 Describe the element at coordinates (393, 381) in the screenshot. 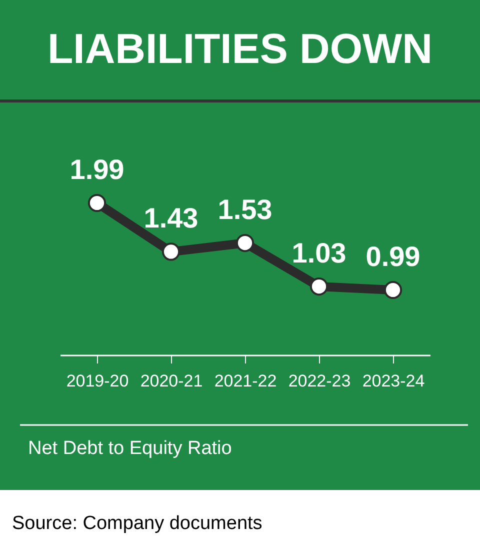

I see `x-tick-label: 2023-24` at that location.